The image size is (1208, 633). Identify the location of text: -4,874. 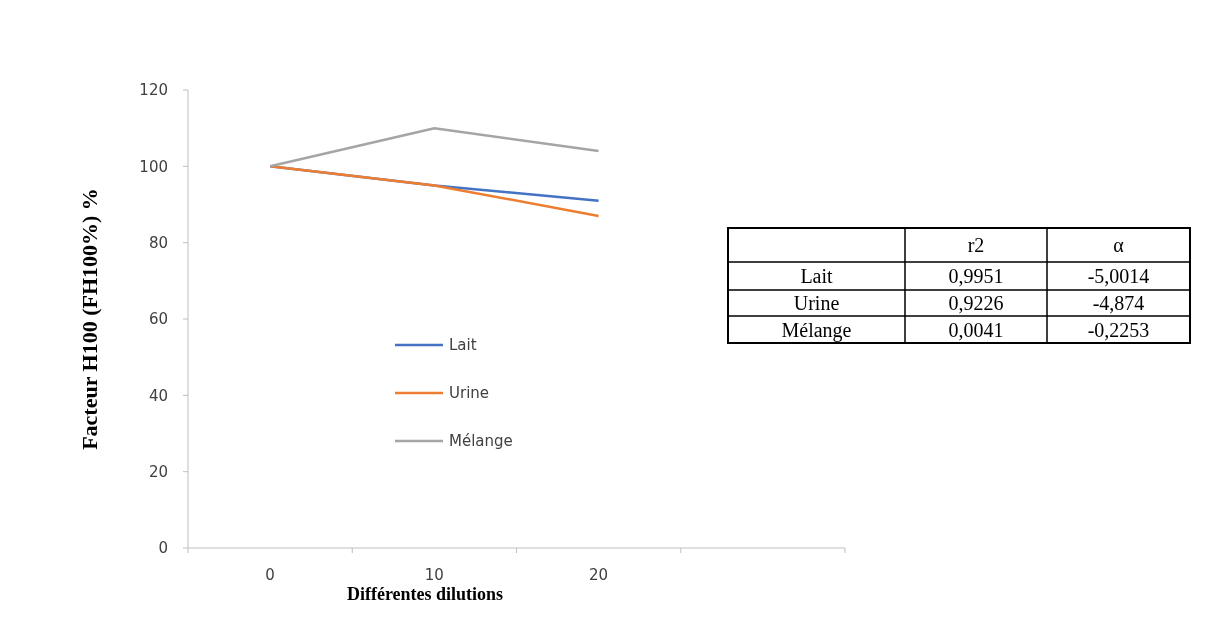
(1118, 303).